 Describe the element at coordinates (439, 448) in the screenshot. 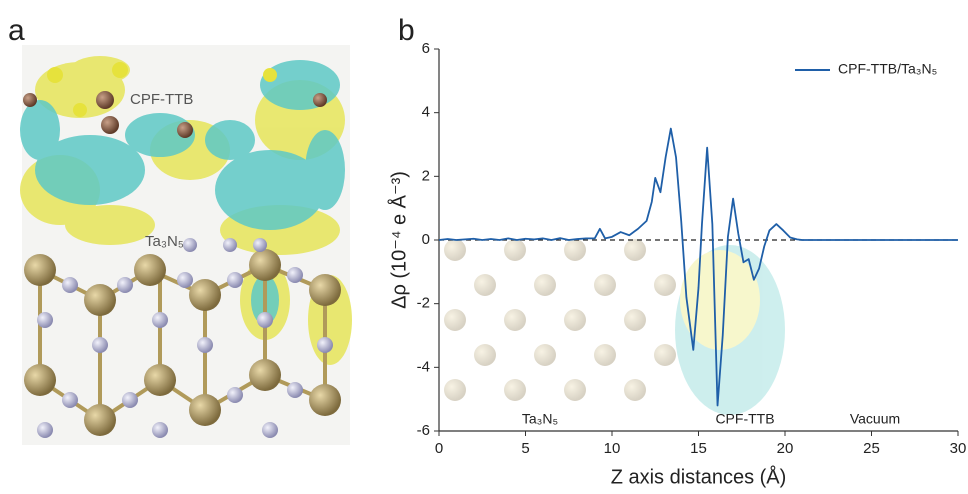

I see `x-tick-label: 0` at that location.